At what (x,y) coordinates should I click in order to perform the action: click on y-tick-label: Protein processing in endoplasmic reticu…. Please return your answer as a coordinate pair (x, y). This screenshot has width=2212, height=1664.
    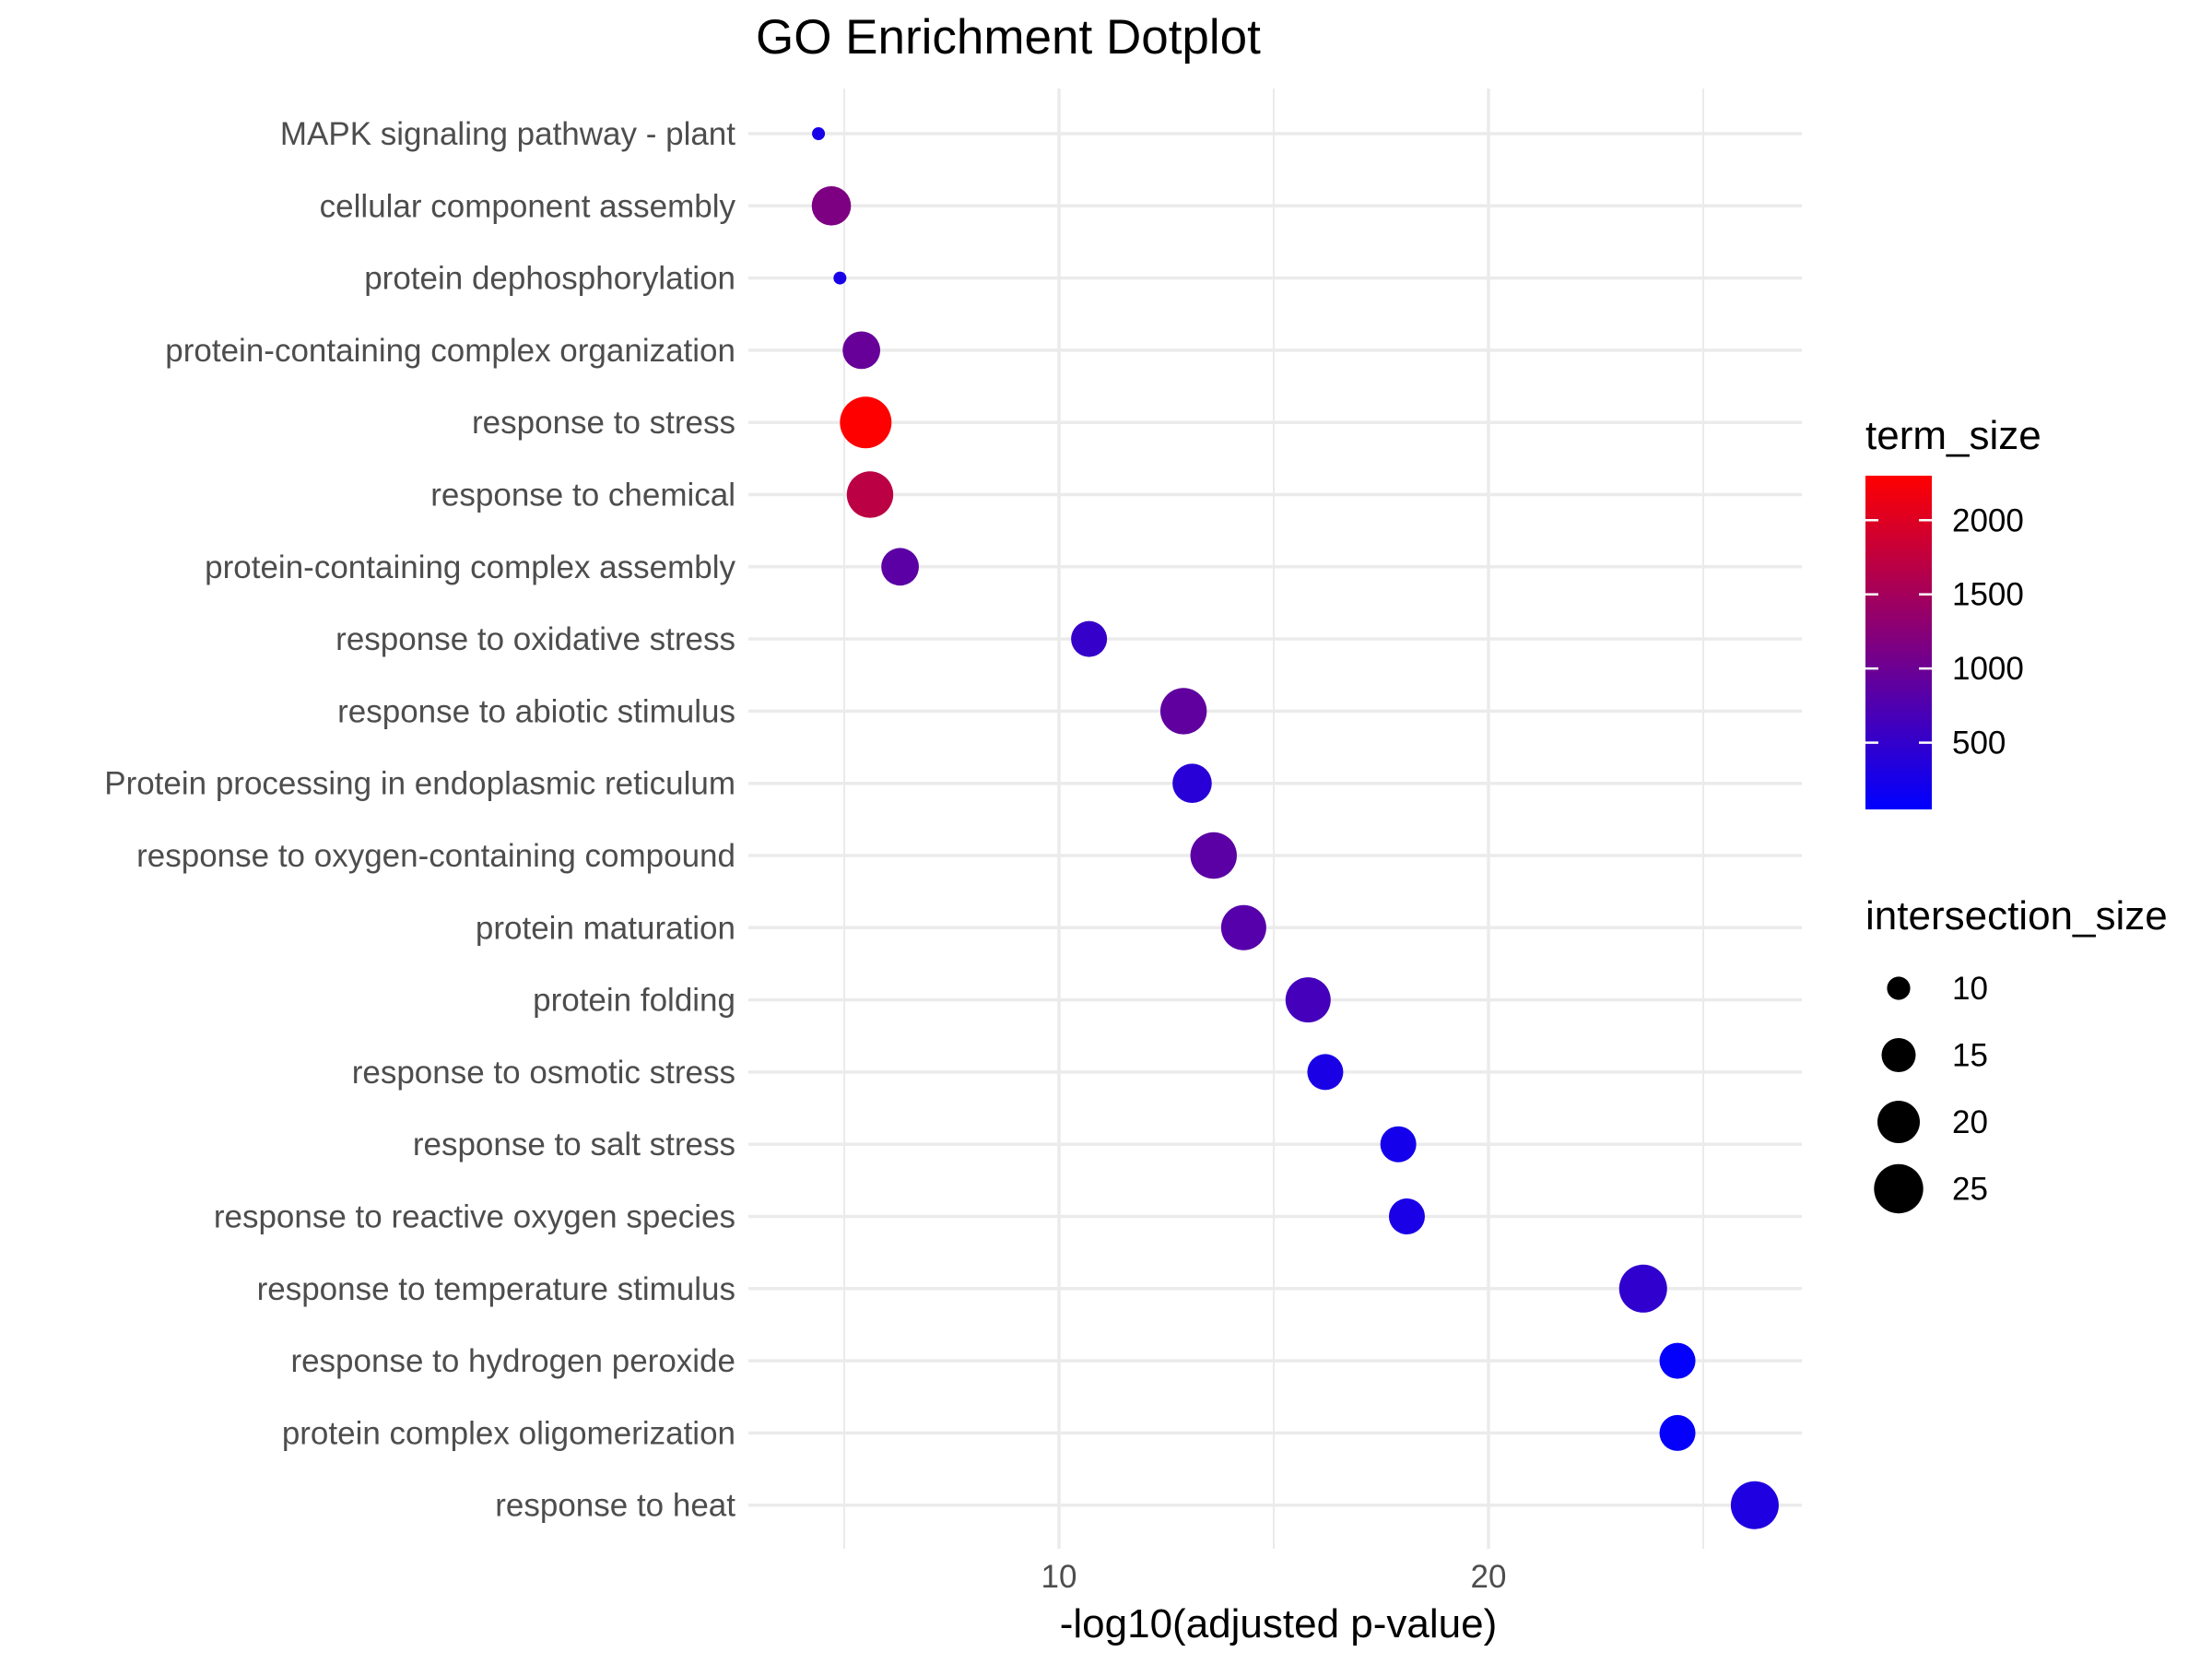
    Looking at the image, I should click on (419, 784).